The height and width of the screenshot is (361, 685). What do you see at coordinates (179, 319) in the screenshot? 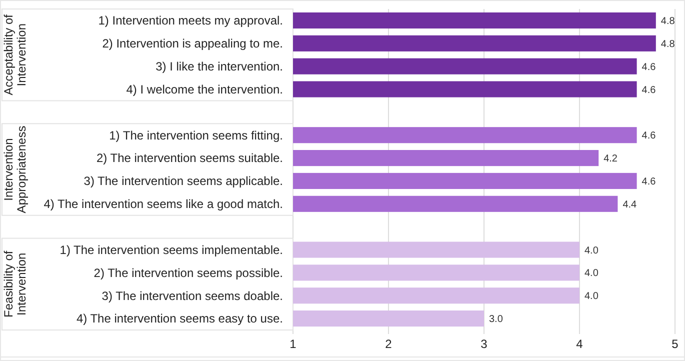
I see `y-tick-label: 4) The intervention seems easy to use.` at bounding box center [179, 319].